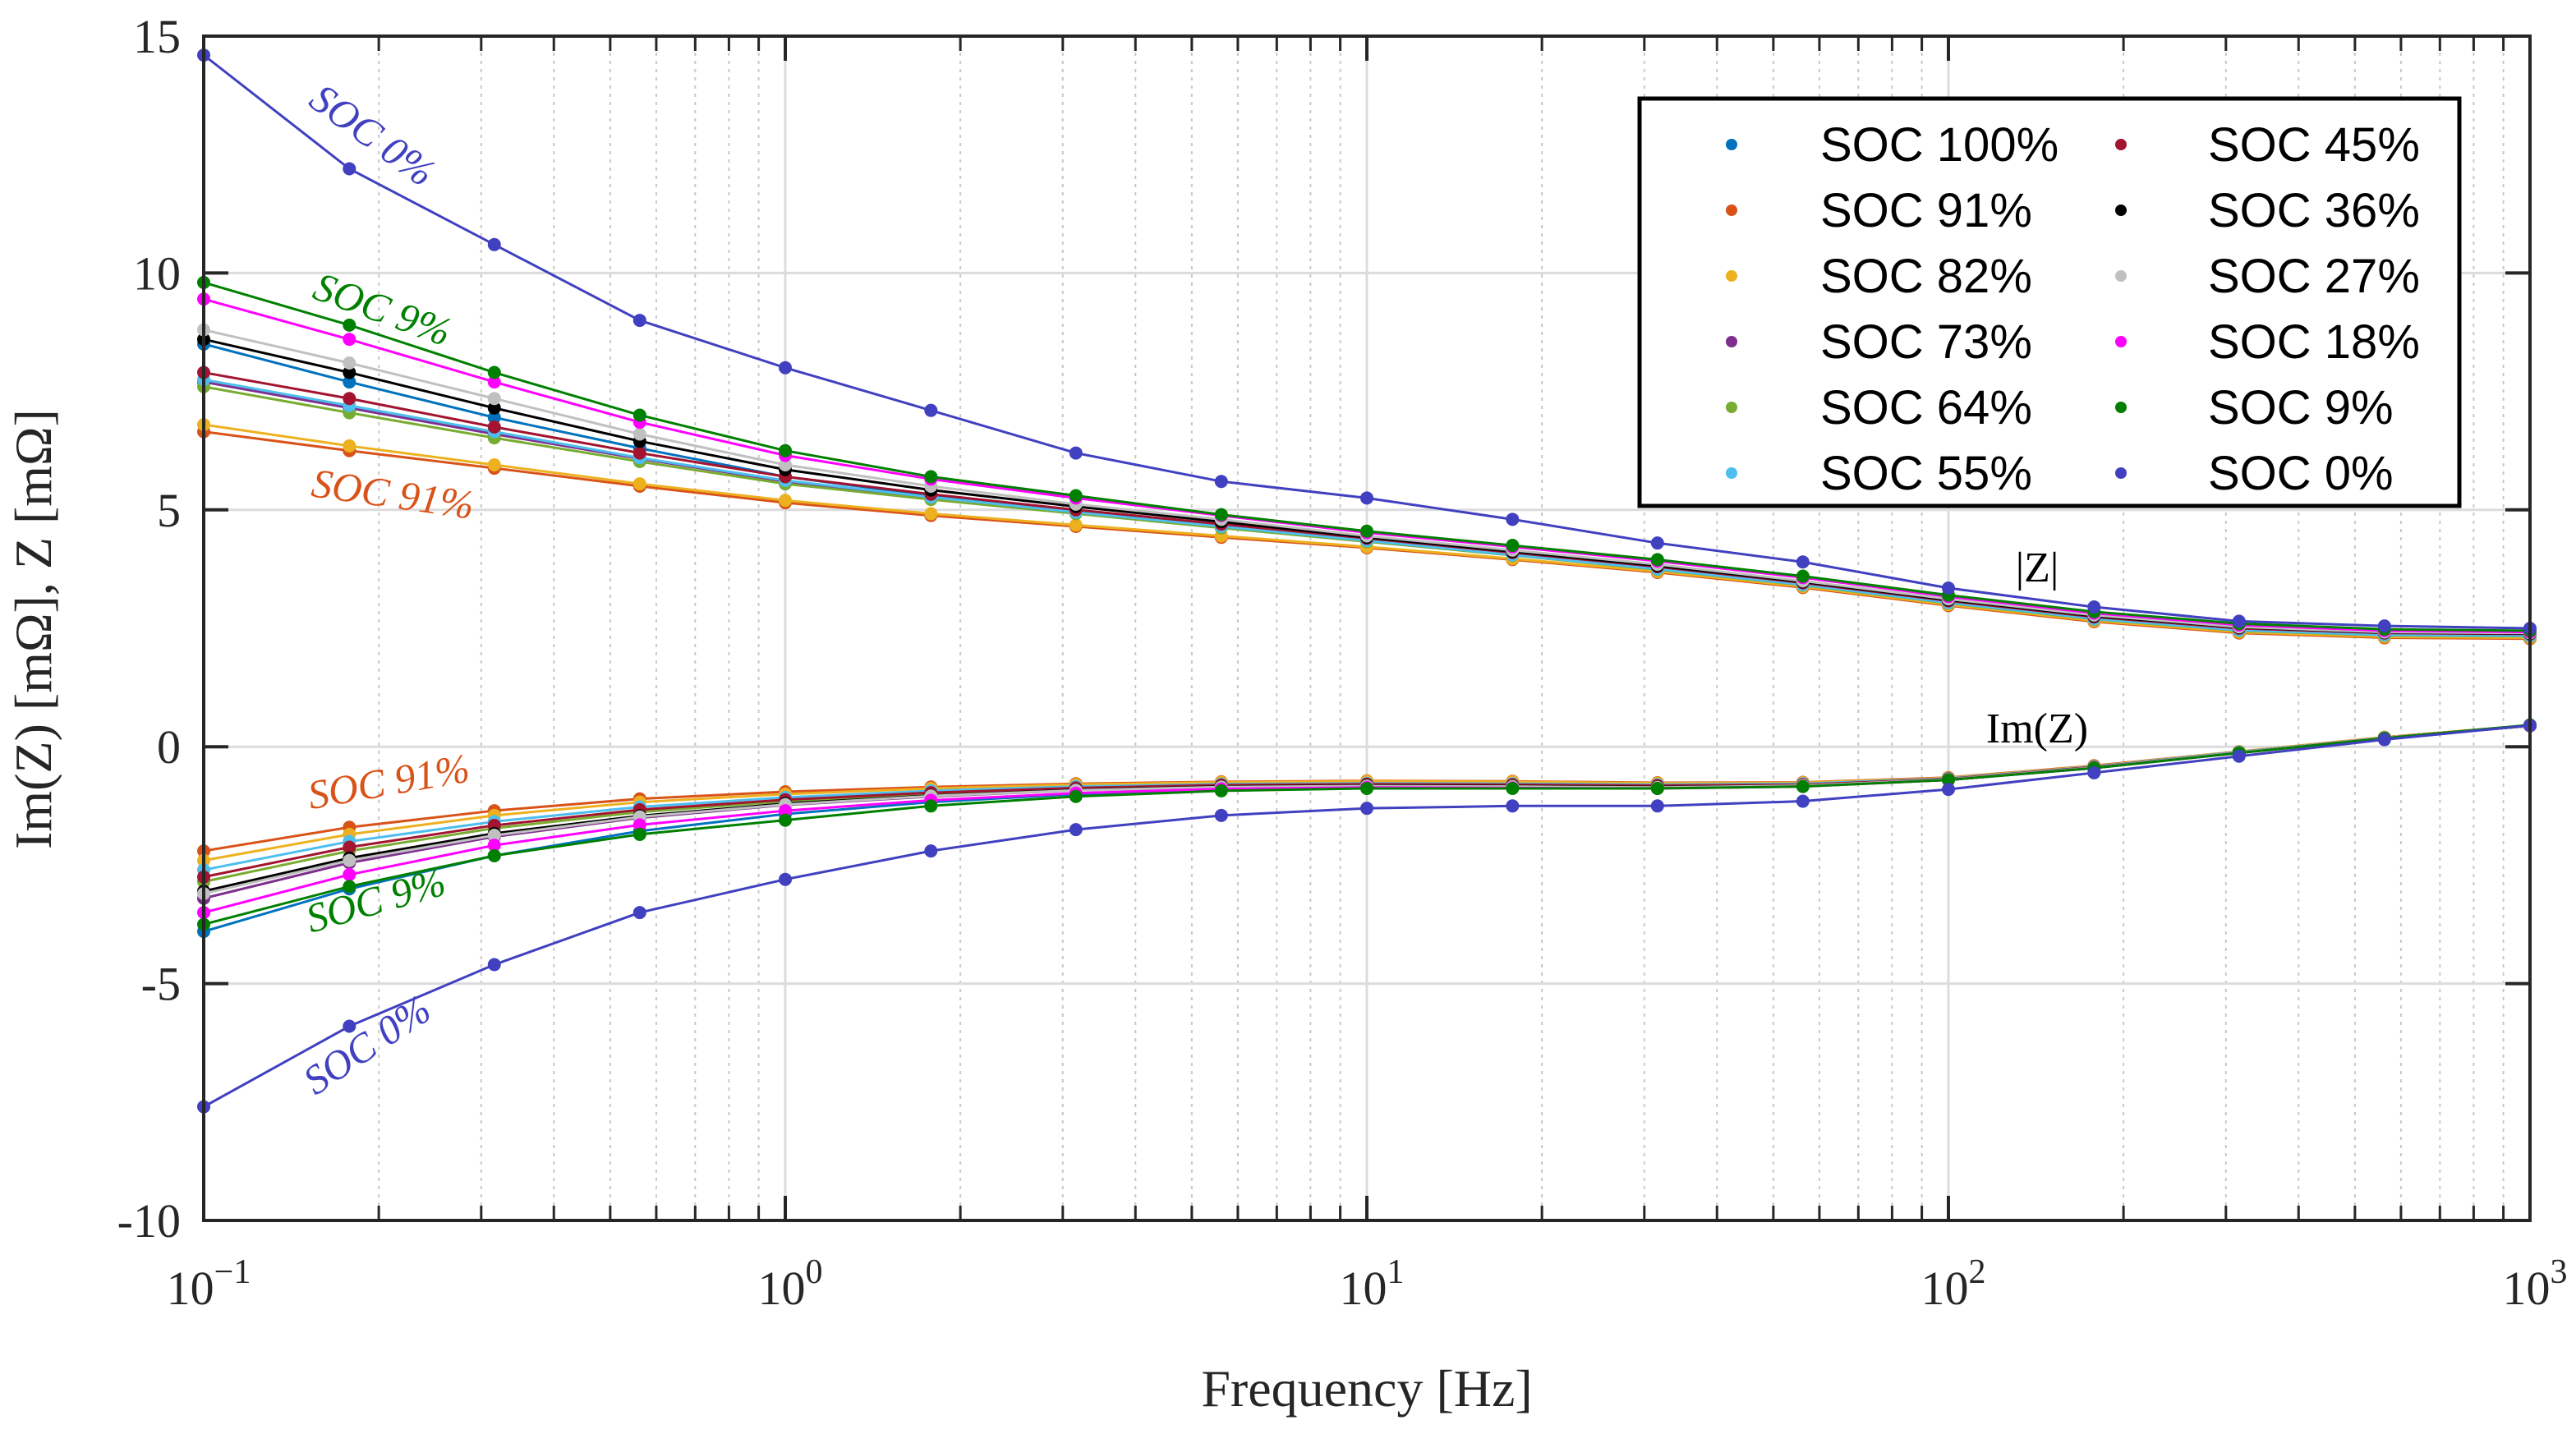 The image size is (2576, 1434). Describe the element at coordinates (383, 309) in the screenshot. I see `annotation-top-soc9: SOC 9%` at that location.